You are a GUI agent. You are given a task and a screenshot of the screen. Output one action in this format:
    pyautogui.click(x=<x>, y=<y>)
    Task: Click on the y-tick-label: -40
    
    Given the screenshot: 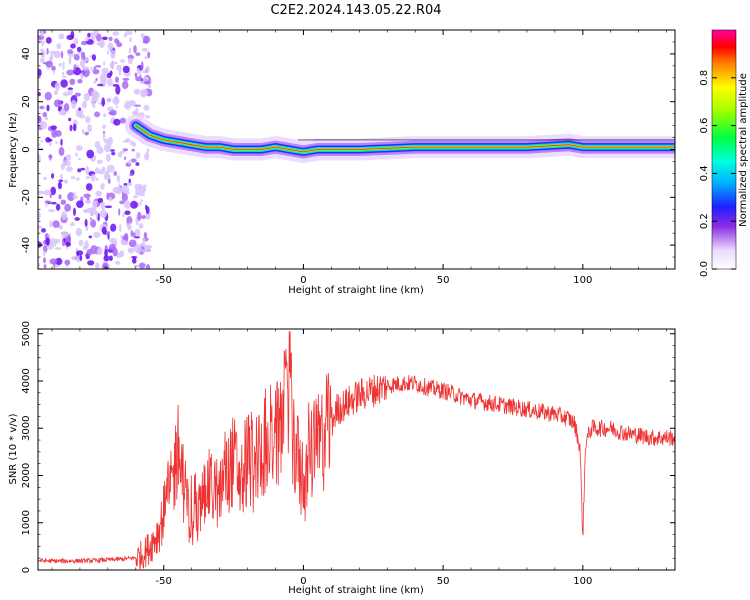 What is the action you would take?
    pyautogui.click(x=26, y=245)
    